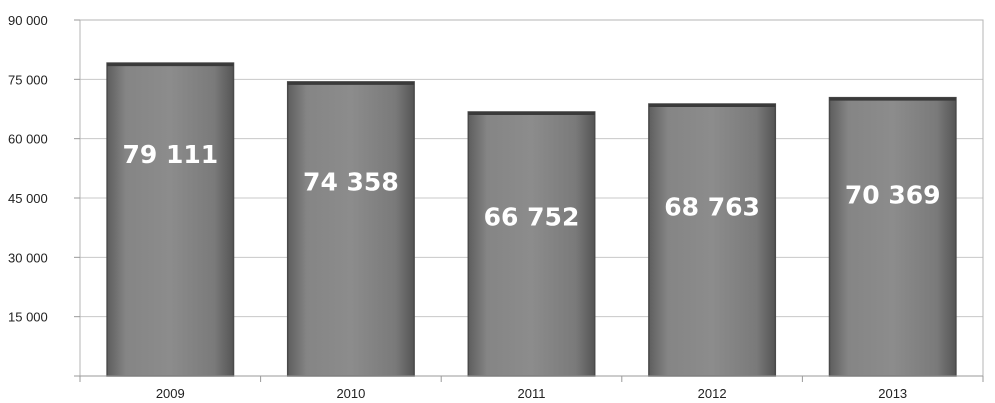 The height and width of the screenshot is (403, 995). I want to click on bar-2010, so click(350, 229).